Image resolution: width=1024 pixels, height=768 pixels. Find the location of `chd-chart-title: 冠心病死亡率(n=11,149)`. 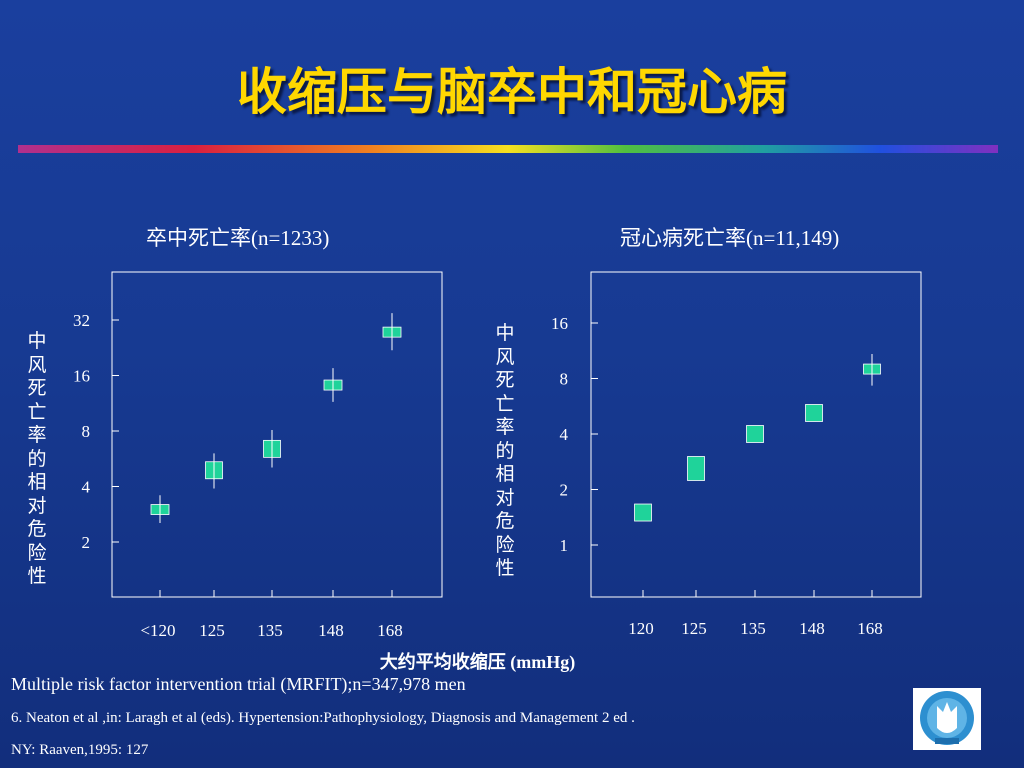

chd-chart-title: 冠心病死亡率(n=11,149) is located at coordinates (730, 238).